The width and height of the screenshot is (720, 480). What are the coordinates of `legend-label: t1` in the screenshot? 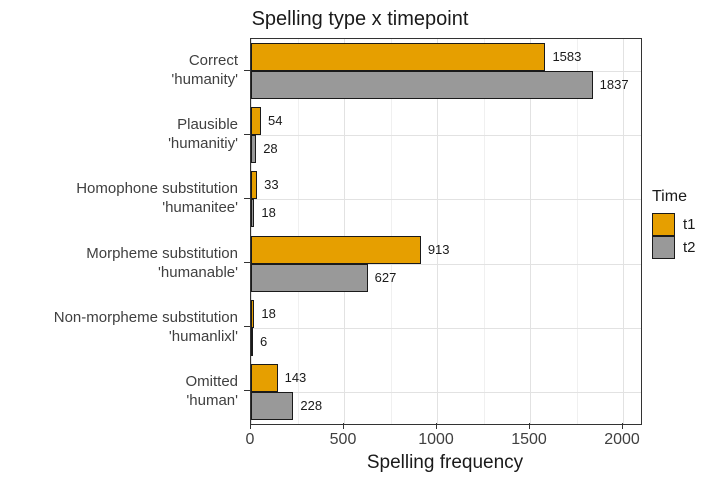 It's located at (689, 224).